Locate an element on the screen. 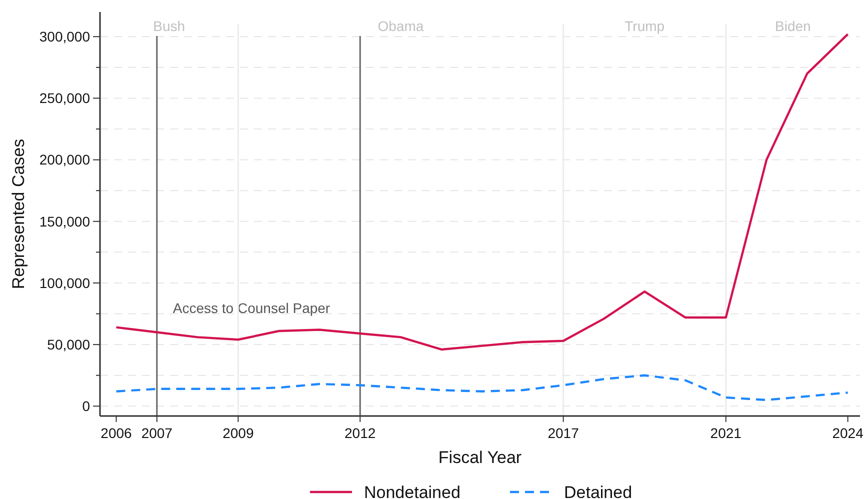 This screenshot has width=867, height=499. annotation: Biden is located at coordinates (793, 26).